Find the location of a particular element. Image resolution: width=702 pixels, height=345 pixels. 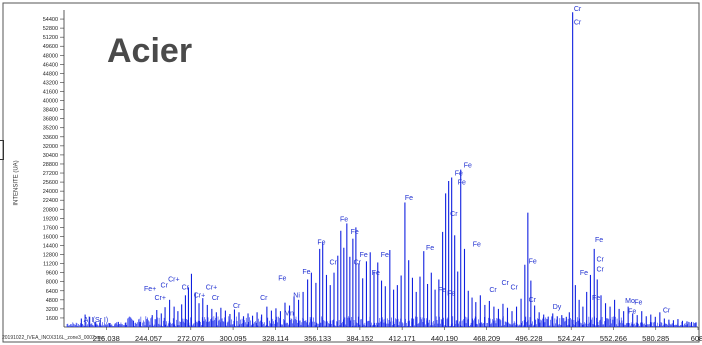

chart-title: Acier is located at coordinates (150, 51).